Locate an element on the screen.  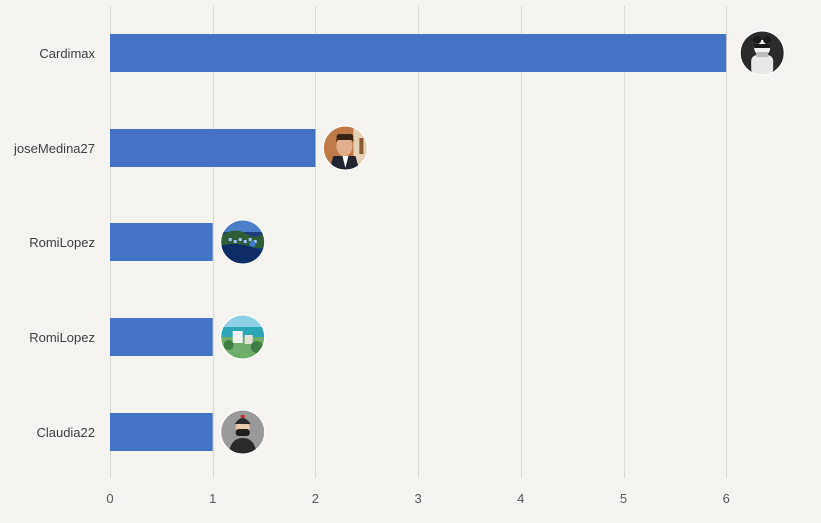
category-label: Claudia22 is located at coordinates (65, 432).